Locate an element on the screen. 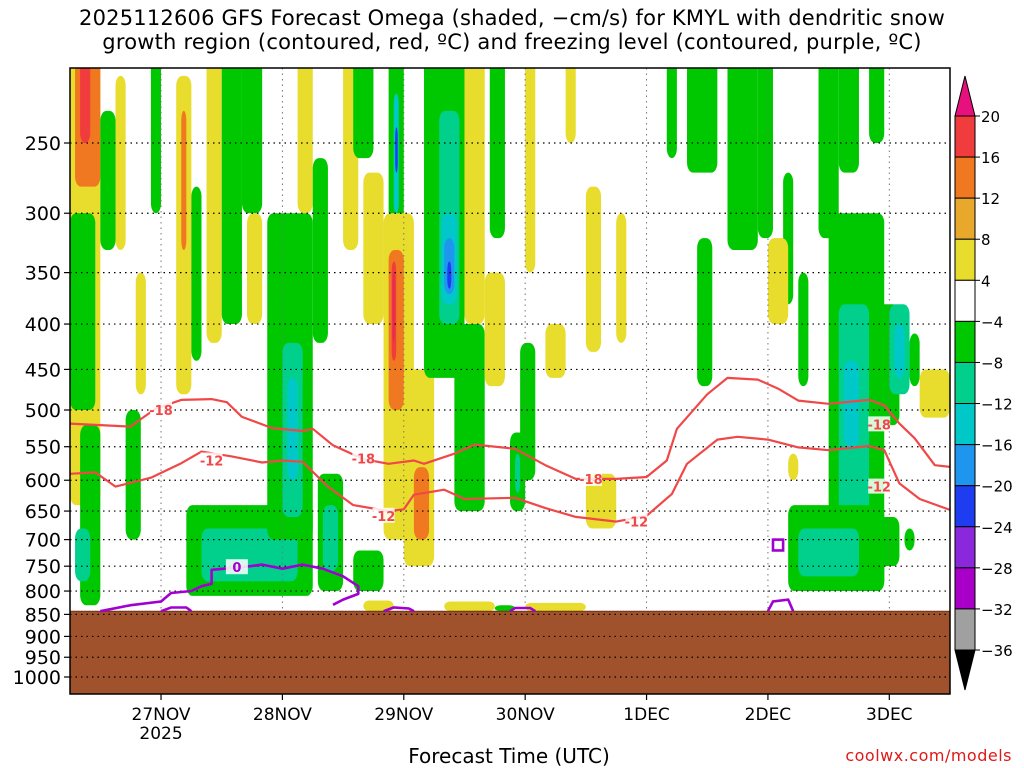 This screenshot has height=768, width=1024. colorbar-label: −28 is located at coordinates (997, 569).